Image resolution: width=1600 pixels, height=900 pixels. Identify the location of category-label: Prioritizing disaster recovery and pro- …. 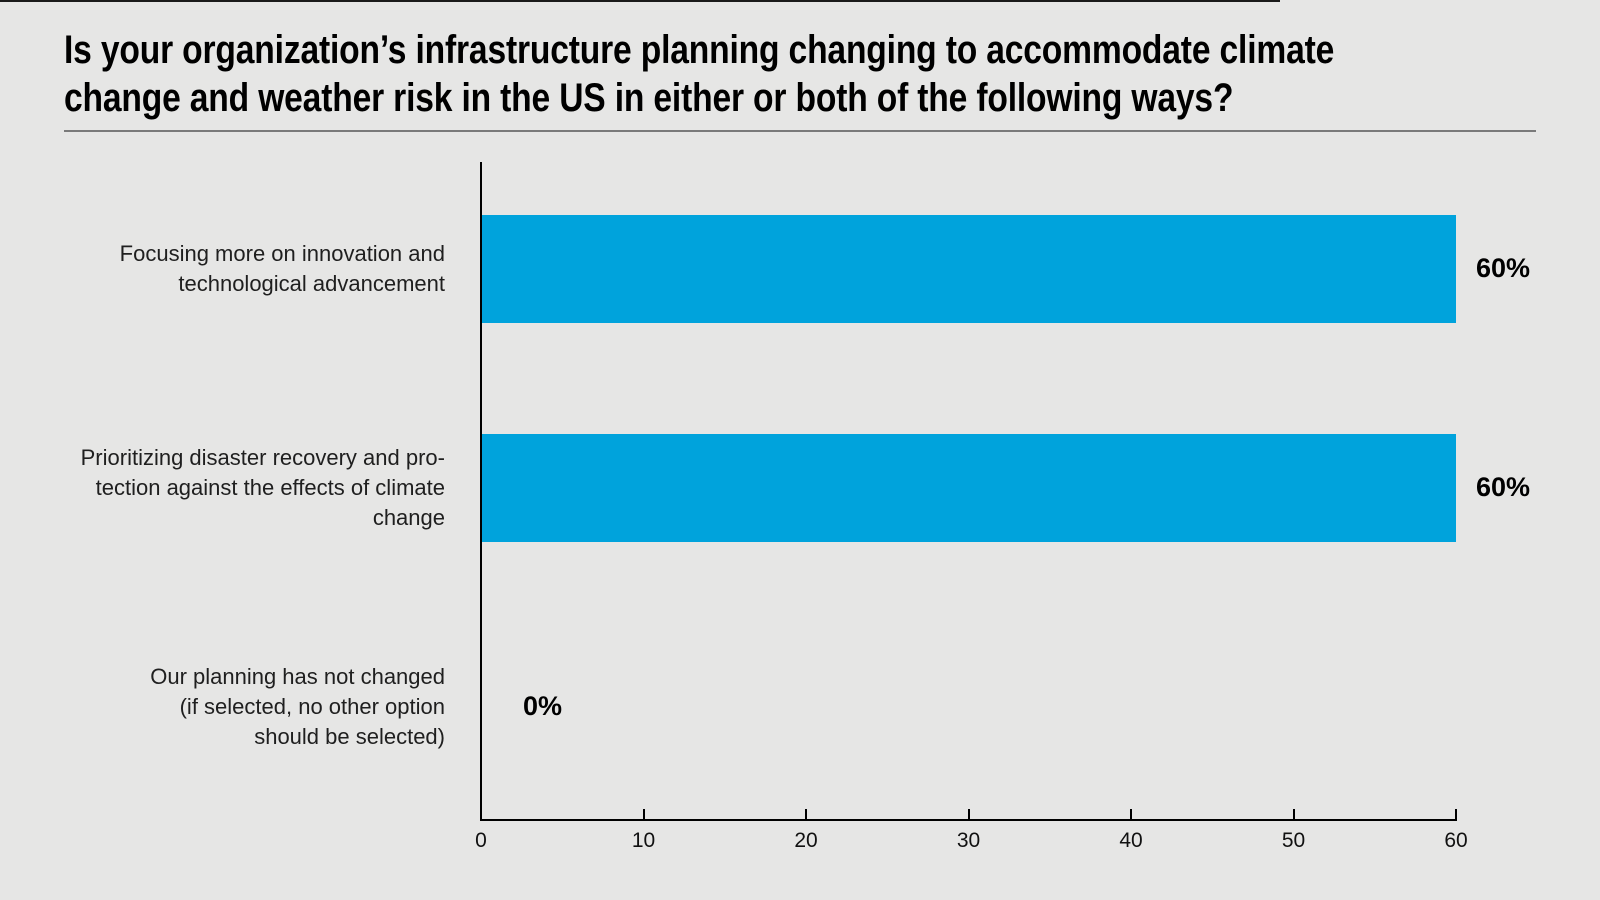
(262, 487).